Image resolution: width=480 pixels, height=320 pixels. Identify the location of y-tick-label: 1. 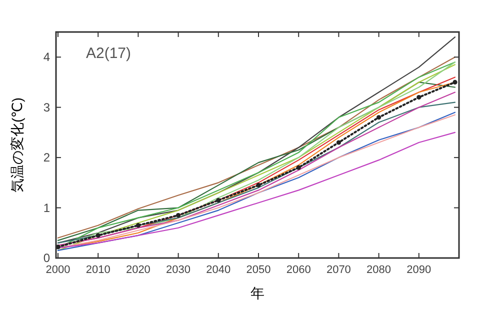
(46, 207).